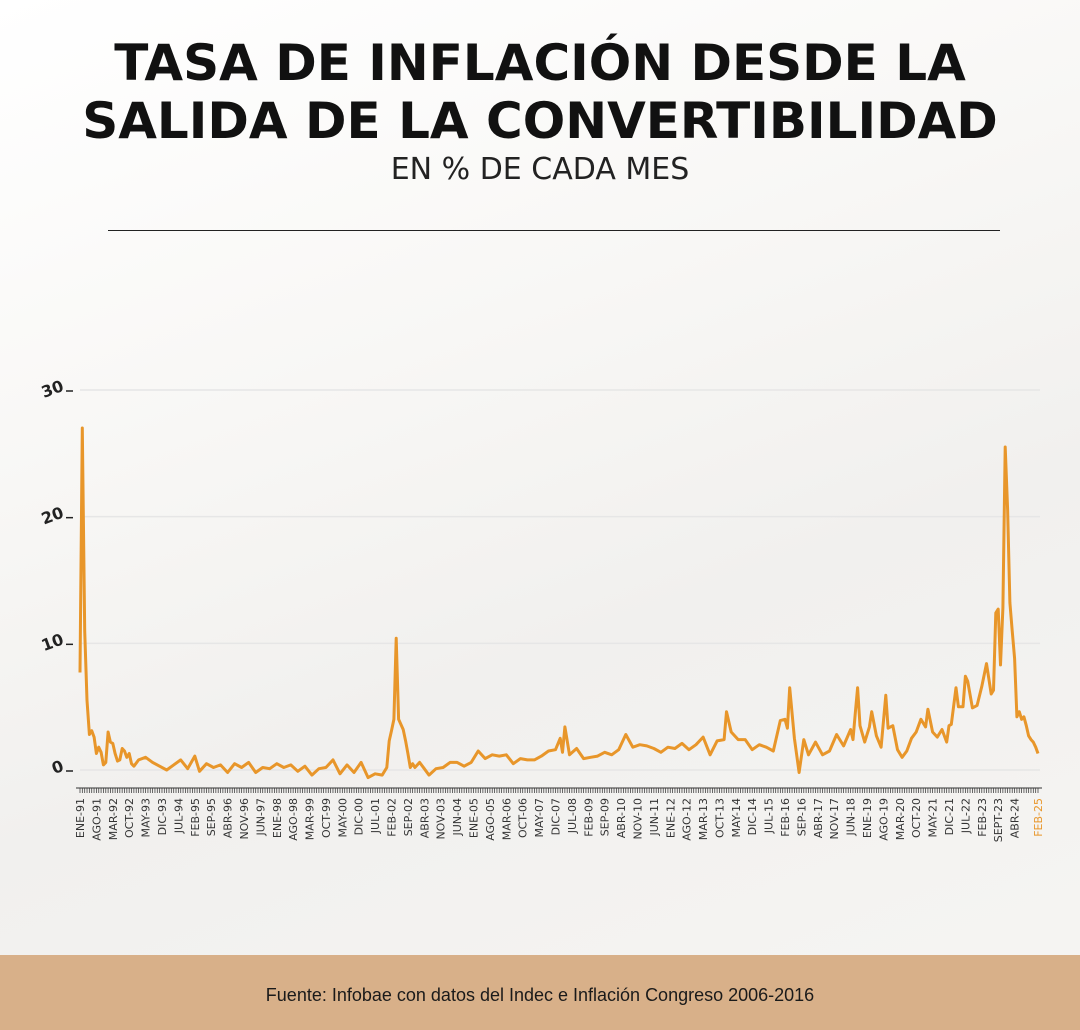  Describe the element at coordinates (559, 790) in the screenshot. I see `x-axis-minor-ticks` at that location.